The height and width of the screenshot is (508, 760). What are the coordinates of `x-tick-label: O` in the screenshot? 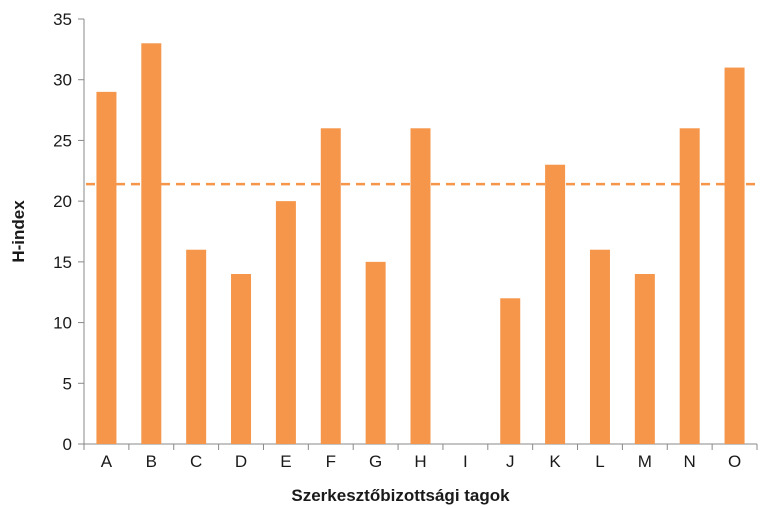 It's located at (734, 461).